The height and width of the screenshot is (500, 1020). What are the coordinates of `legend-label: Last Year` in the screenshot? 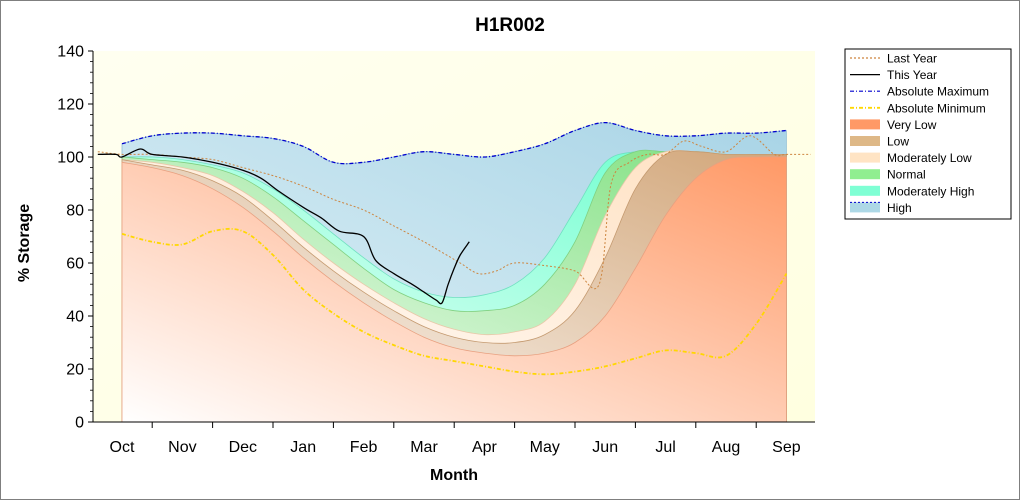 It's located at (912, 59).